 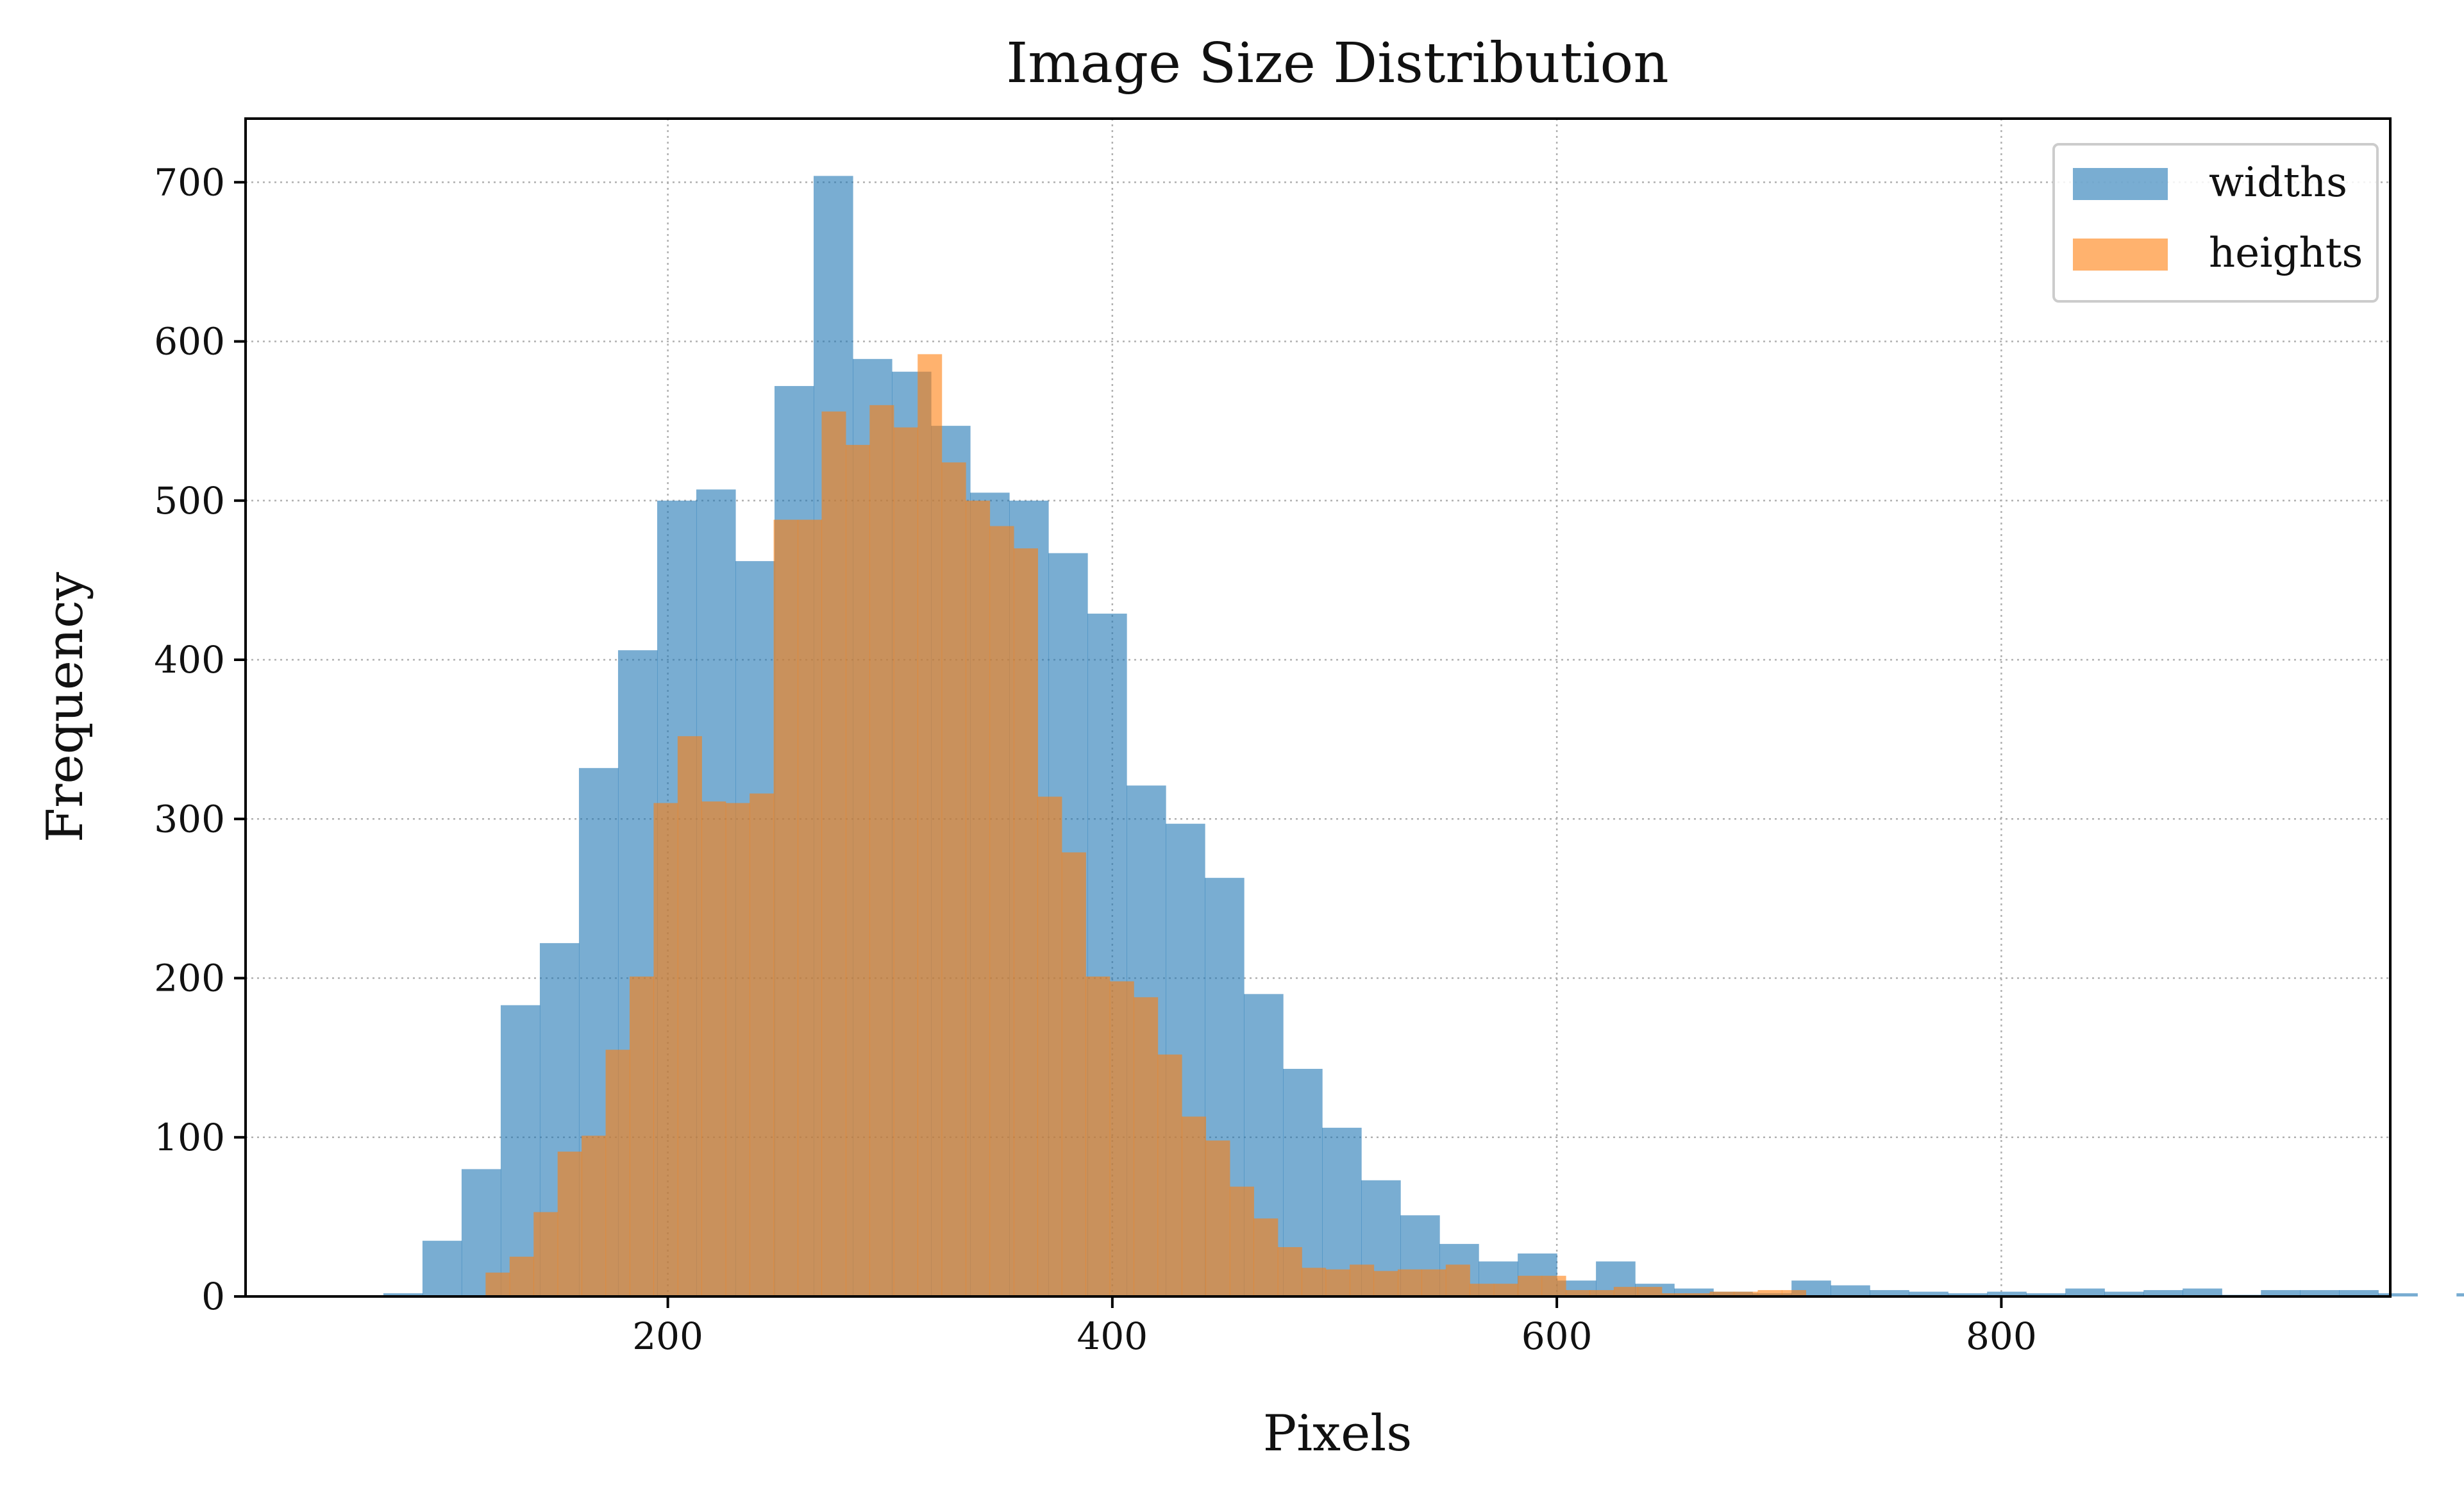 I want to click on legend-swatch-heights, so click(x=2120, y=255).